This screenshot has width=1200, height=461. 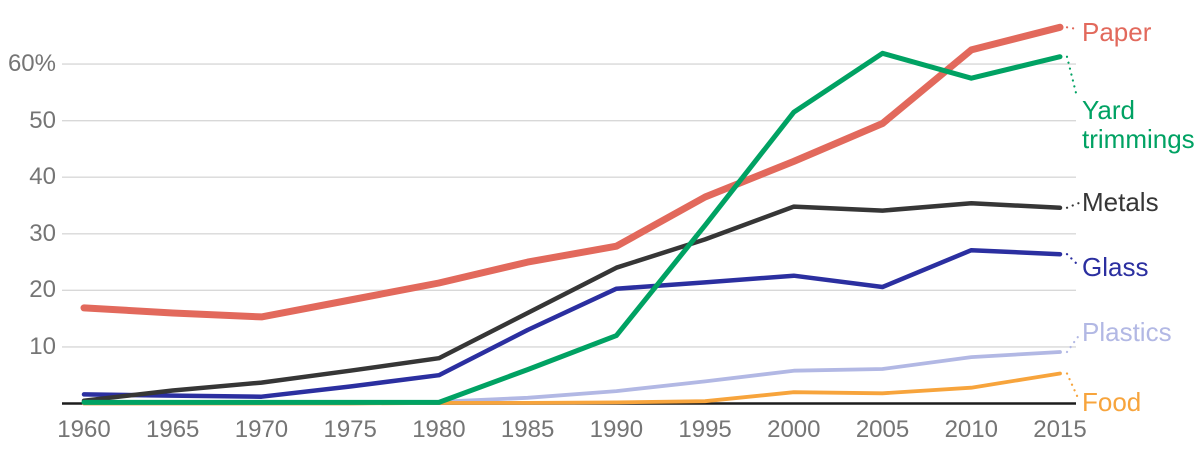 What do you see at coordinates (1072, 77) in the screenshot?
I see `yard-leader-line` at bounding box center [1072, 77].